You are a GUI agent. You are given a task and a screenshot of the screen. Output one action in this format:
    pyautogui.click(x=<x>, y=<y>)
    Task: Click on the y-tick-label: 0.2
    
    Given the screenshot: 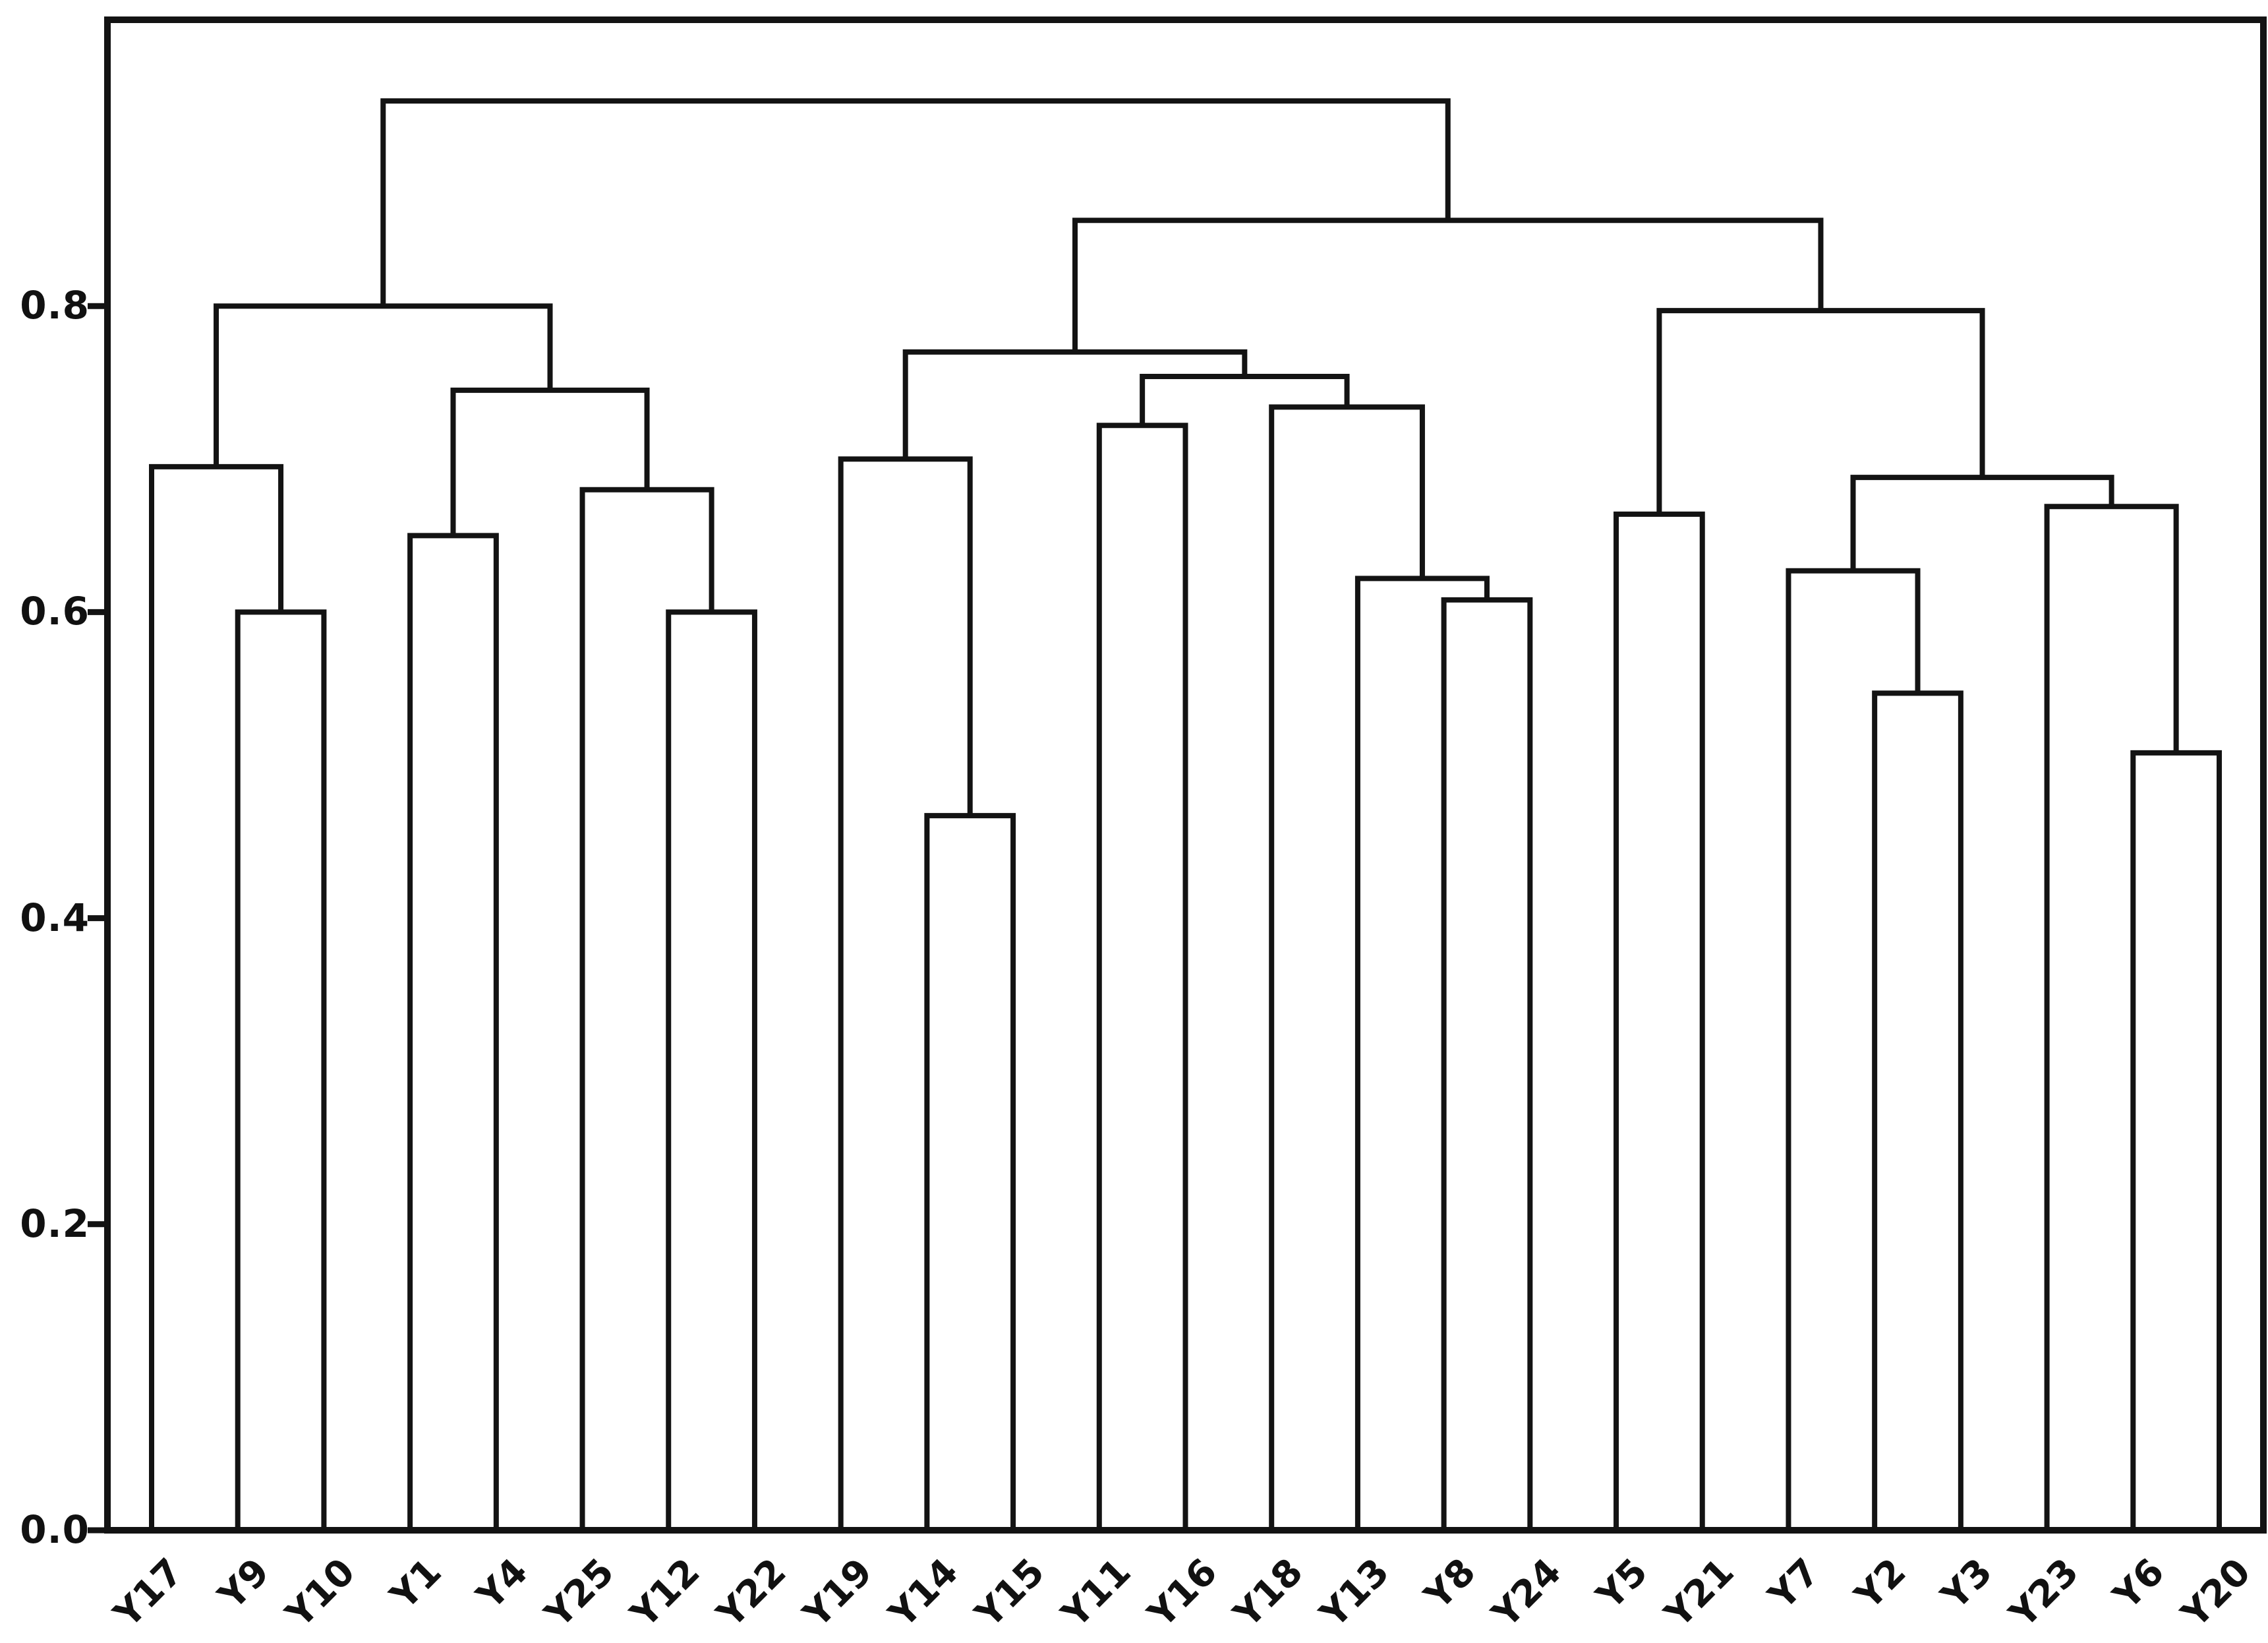 What is the action you would take?
    pyautogui.click(x=55, y=1223)
    